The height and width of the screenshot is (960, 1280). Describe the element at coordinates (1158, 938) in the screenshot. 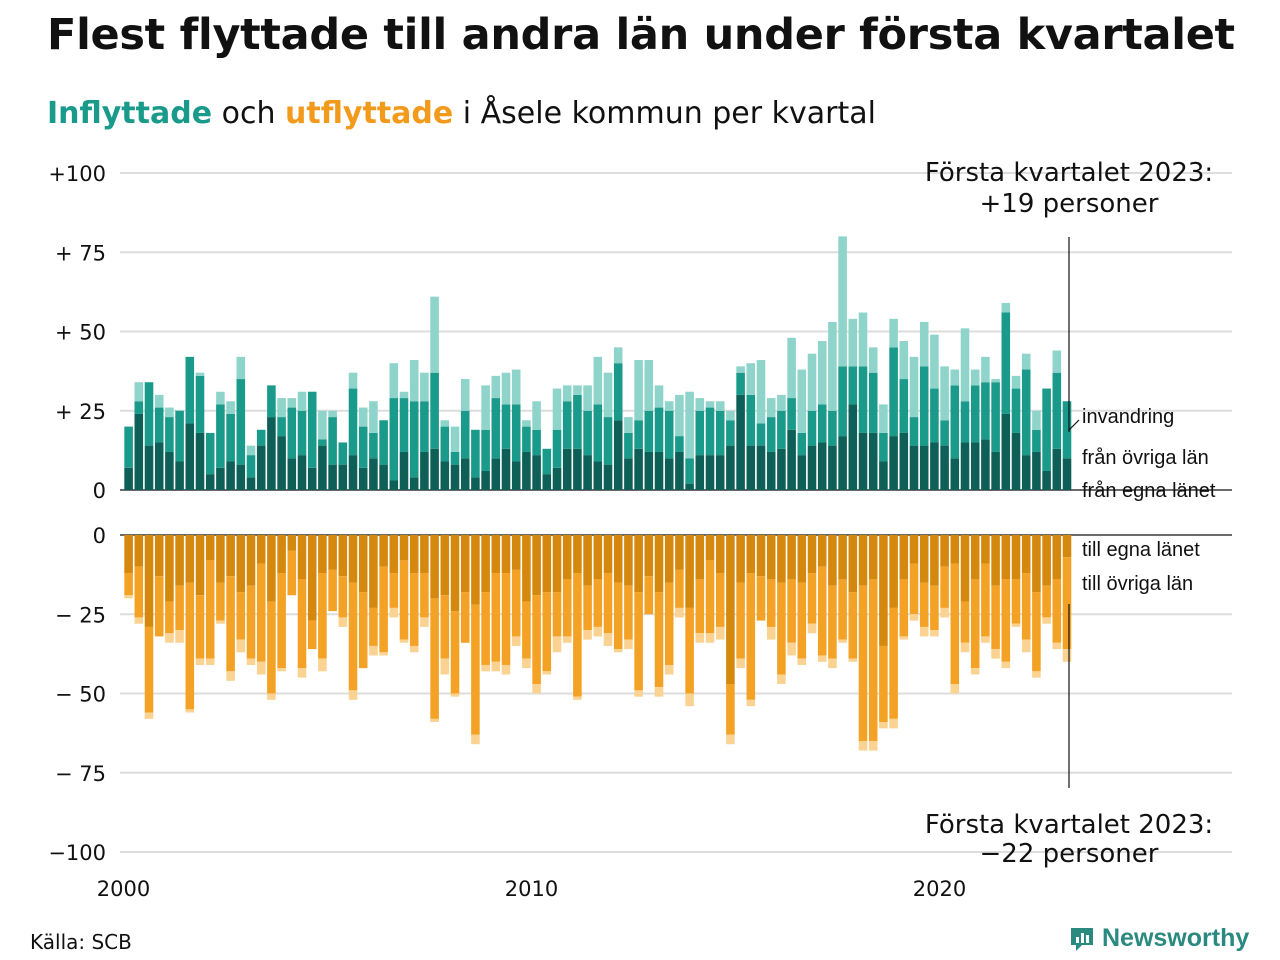

I see `newsworthy-logo: Newsworthy` at that location.